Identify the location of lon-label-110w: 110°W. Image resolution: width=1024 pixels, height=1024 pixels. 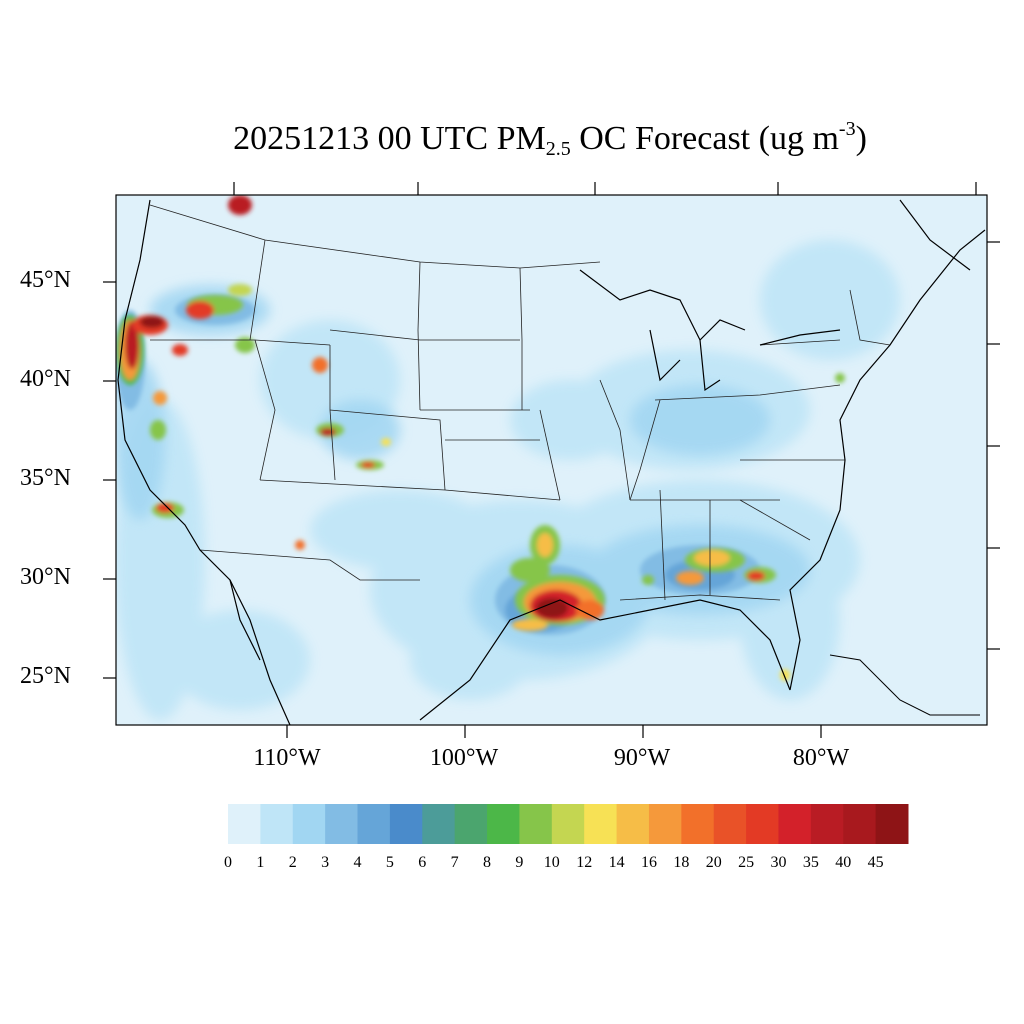
(287, 758).